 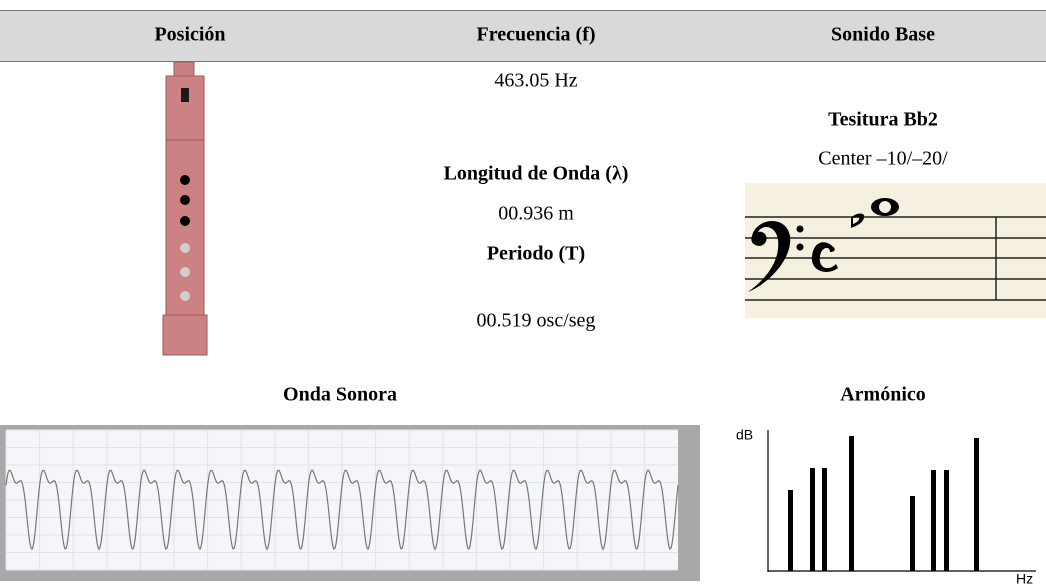 I want to click on wave-line, so click(x=342, y=510).